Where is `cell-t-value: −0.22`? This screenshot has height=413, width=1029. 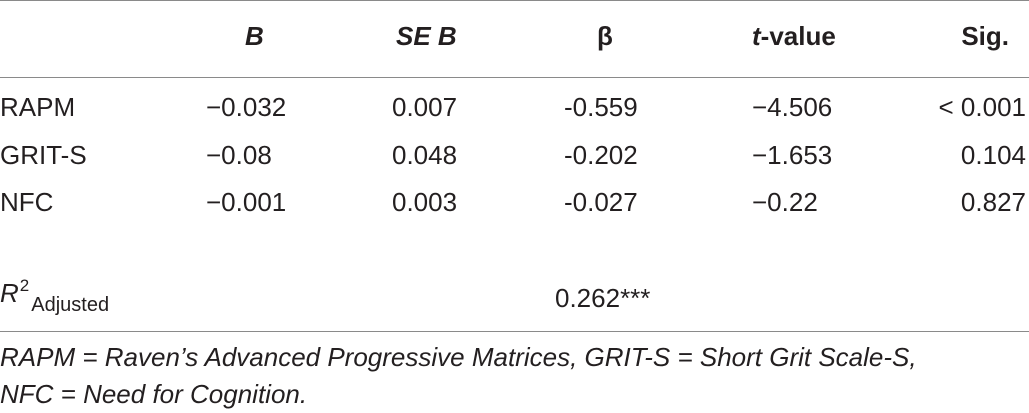
cell-t-value: −0.22 is located at coordinates (785, 202).